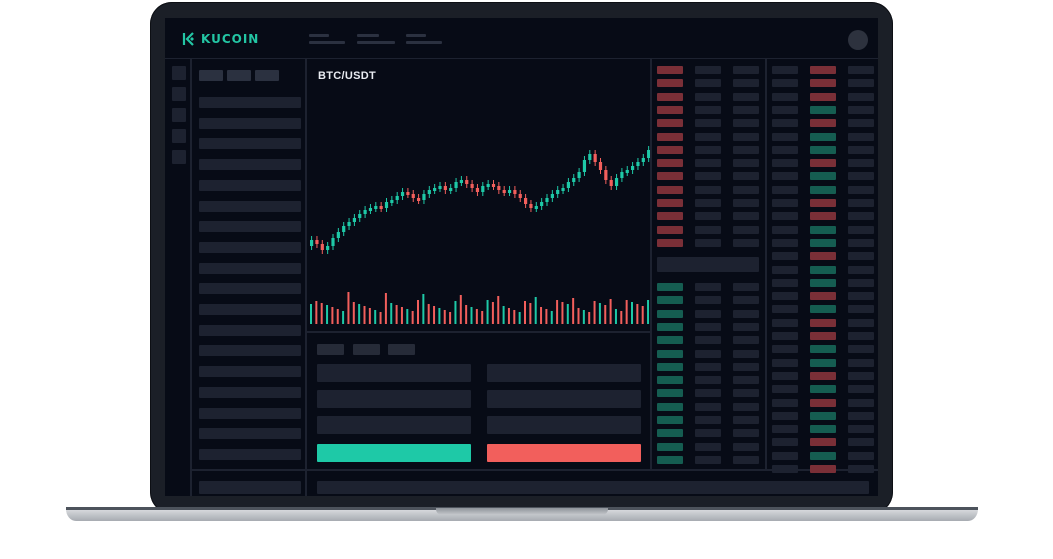 The width and height of the screenshot is (1053, 559). Describe the element at coordinates (319, 35) in the screenshot. I see `nav-item-1-top` at that location.